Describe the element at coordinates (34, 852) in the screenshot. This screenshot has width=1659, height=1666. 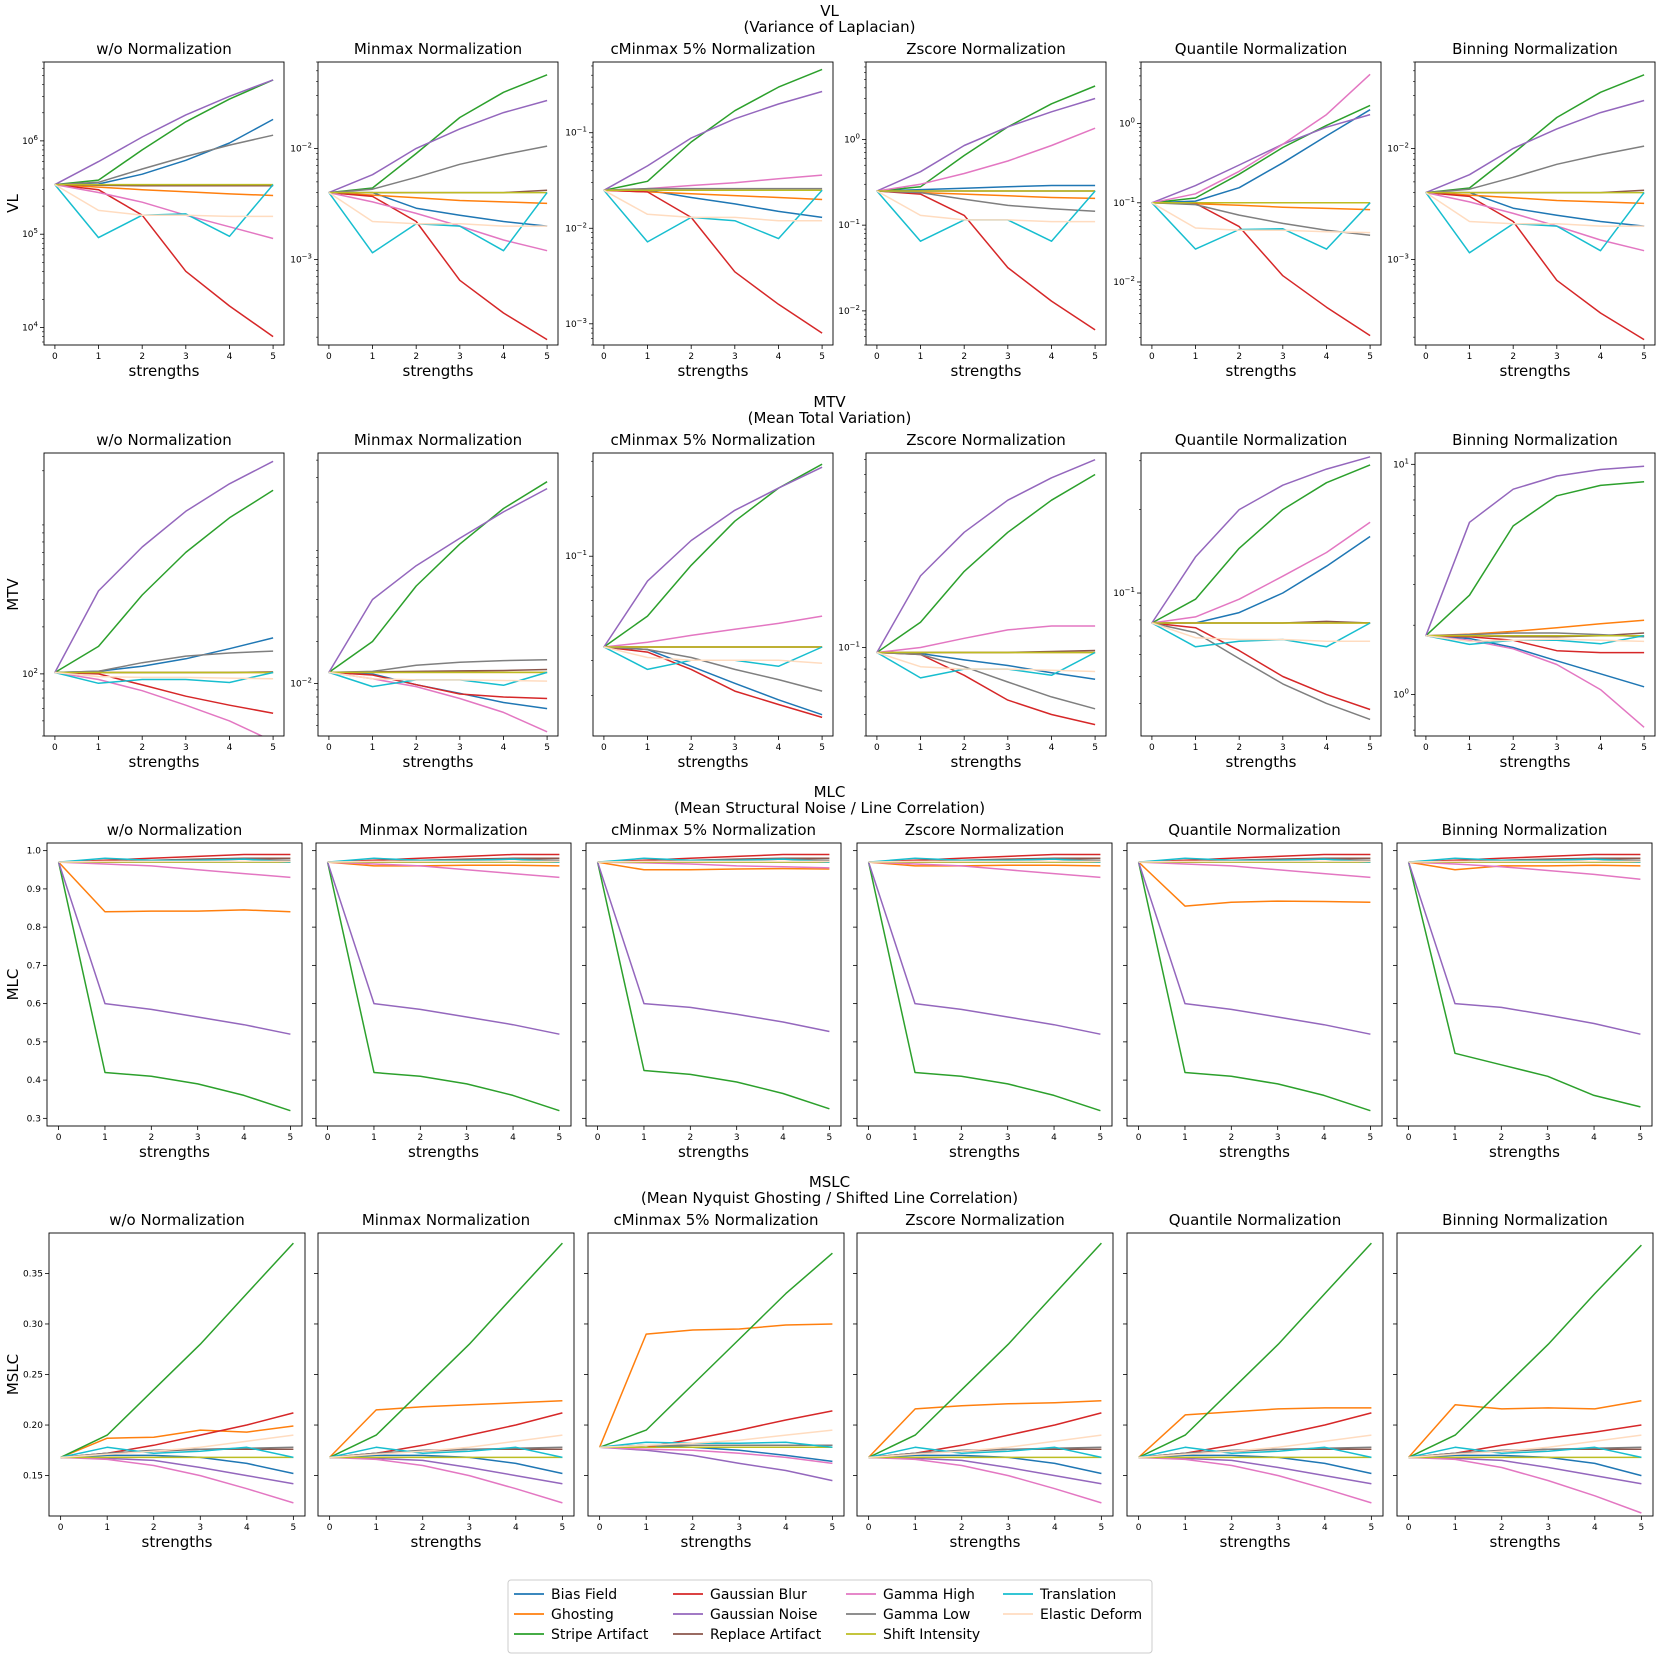
I see `y-tick-label: 1.0` at that location.